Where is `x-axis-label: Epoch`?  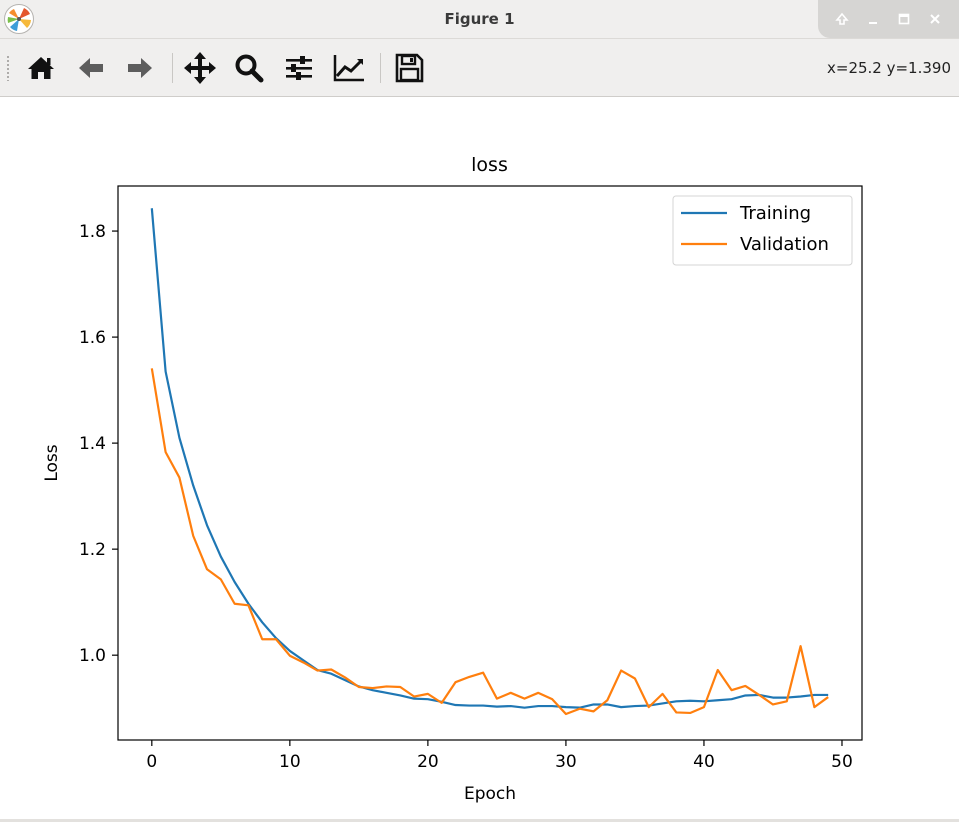
x-axis-label: Epoch is located at coordinates (490, 794).